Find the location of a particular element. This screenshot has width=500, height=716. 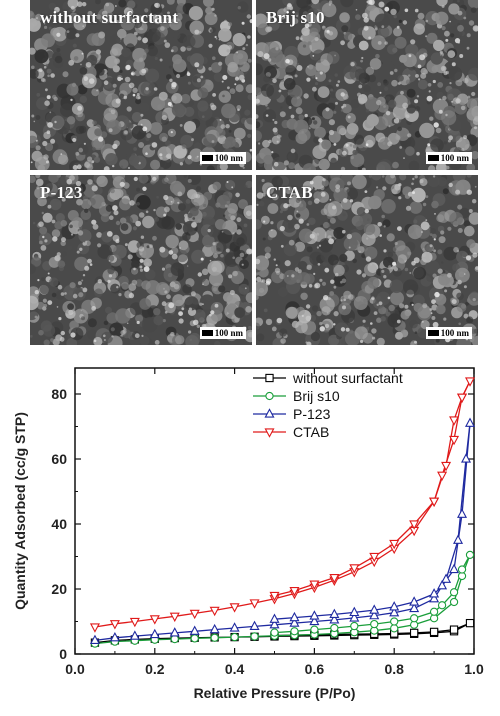

x-tick-label: 0.8 is located at coordinates (394, 669).